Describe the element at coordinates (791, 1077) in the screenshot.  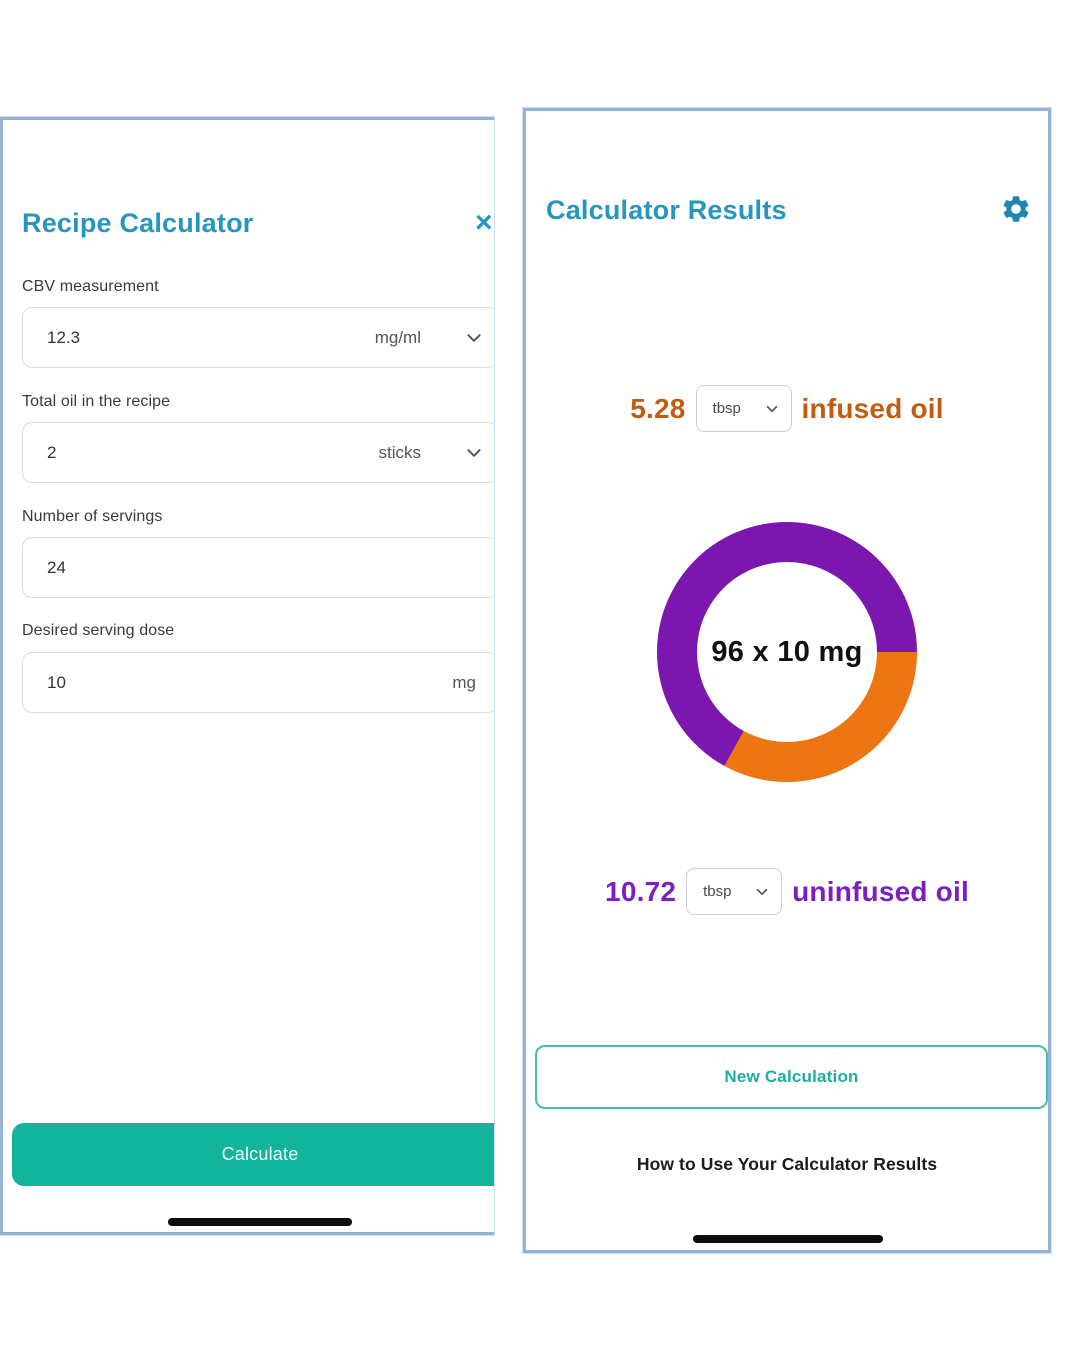
I see `new-calculation-button: New Calculation` at that location.